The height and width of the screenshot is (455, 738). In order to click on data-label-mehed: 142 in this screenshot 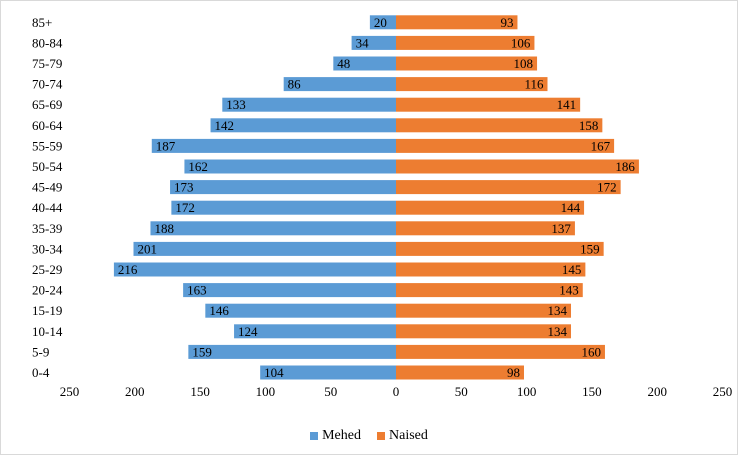, I will do `click(225, 125)`.